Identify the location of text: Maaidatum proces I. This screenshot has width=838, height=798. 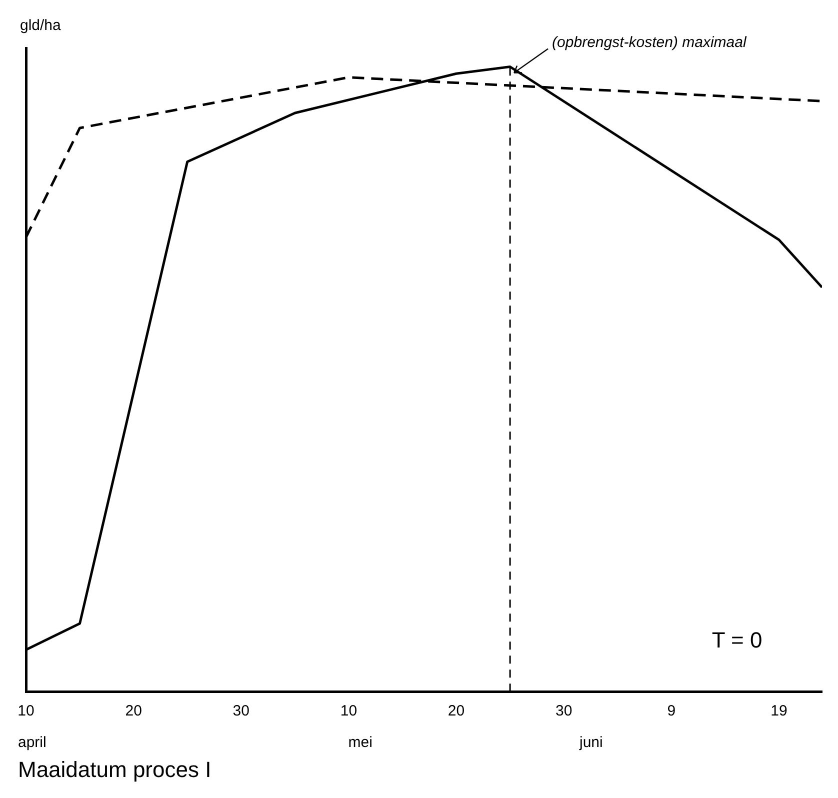
(115, 769).